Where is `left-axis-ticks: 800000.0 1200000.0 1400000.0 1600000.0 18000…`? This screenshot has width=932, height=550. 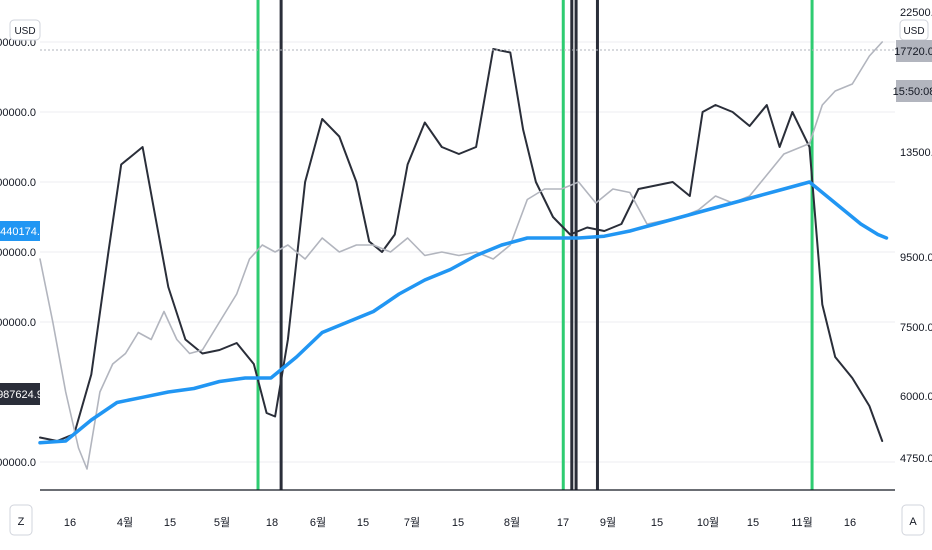 left-axis-ticks: 800000.0 1200000.0 1400000.0 1600000.0 18000… is located at coordinates (18, 253).